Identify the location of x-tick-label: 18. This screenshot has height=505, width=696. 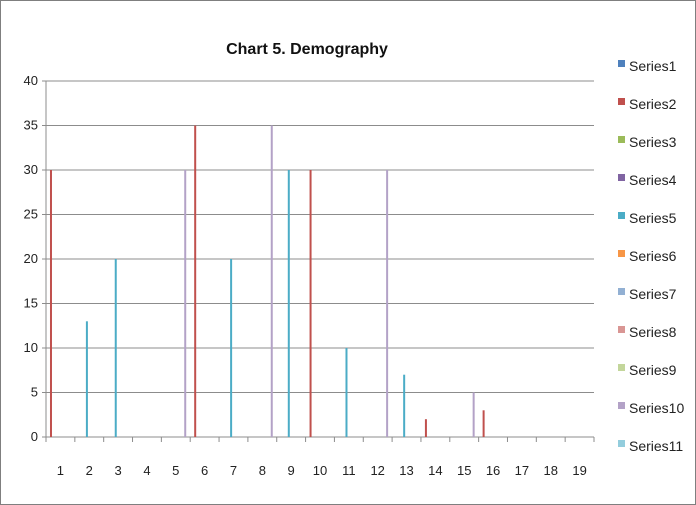
(551, 470).